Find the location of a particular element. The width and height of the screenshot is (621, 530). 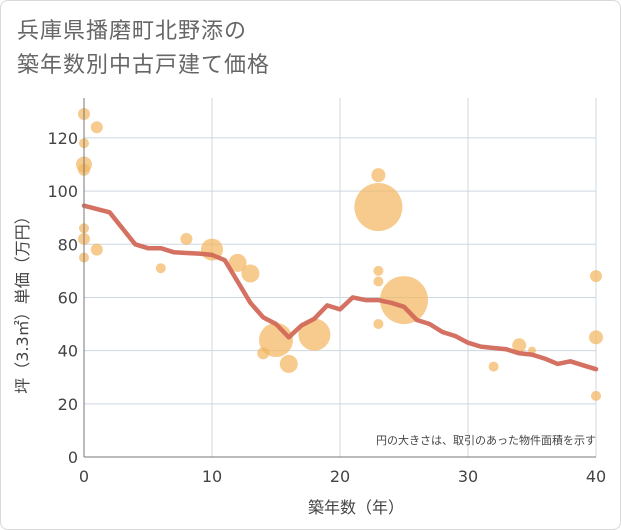

x-tick-label-40: 40 is located at coordinates (596, 476).